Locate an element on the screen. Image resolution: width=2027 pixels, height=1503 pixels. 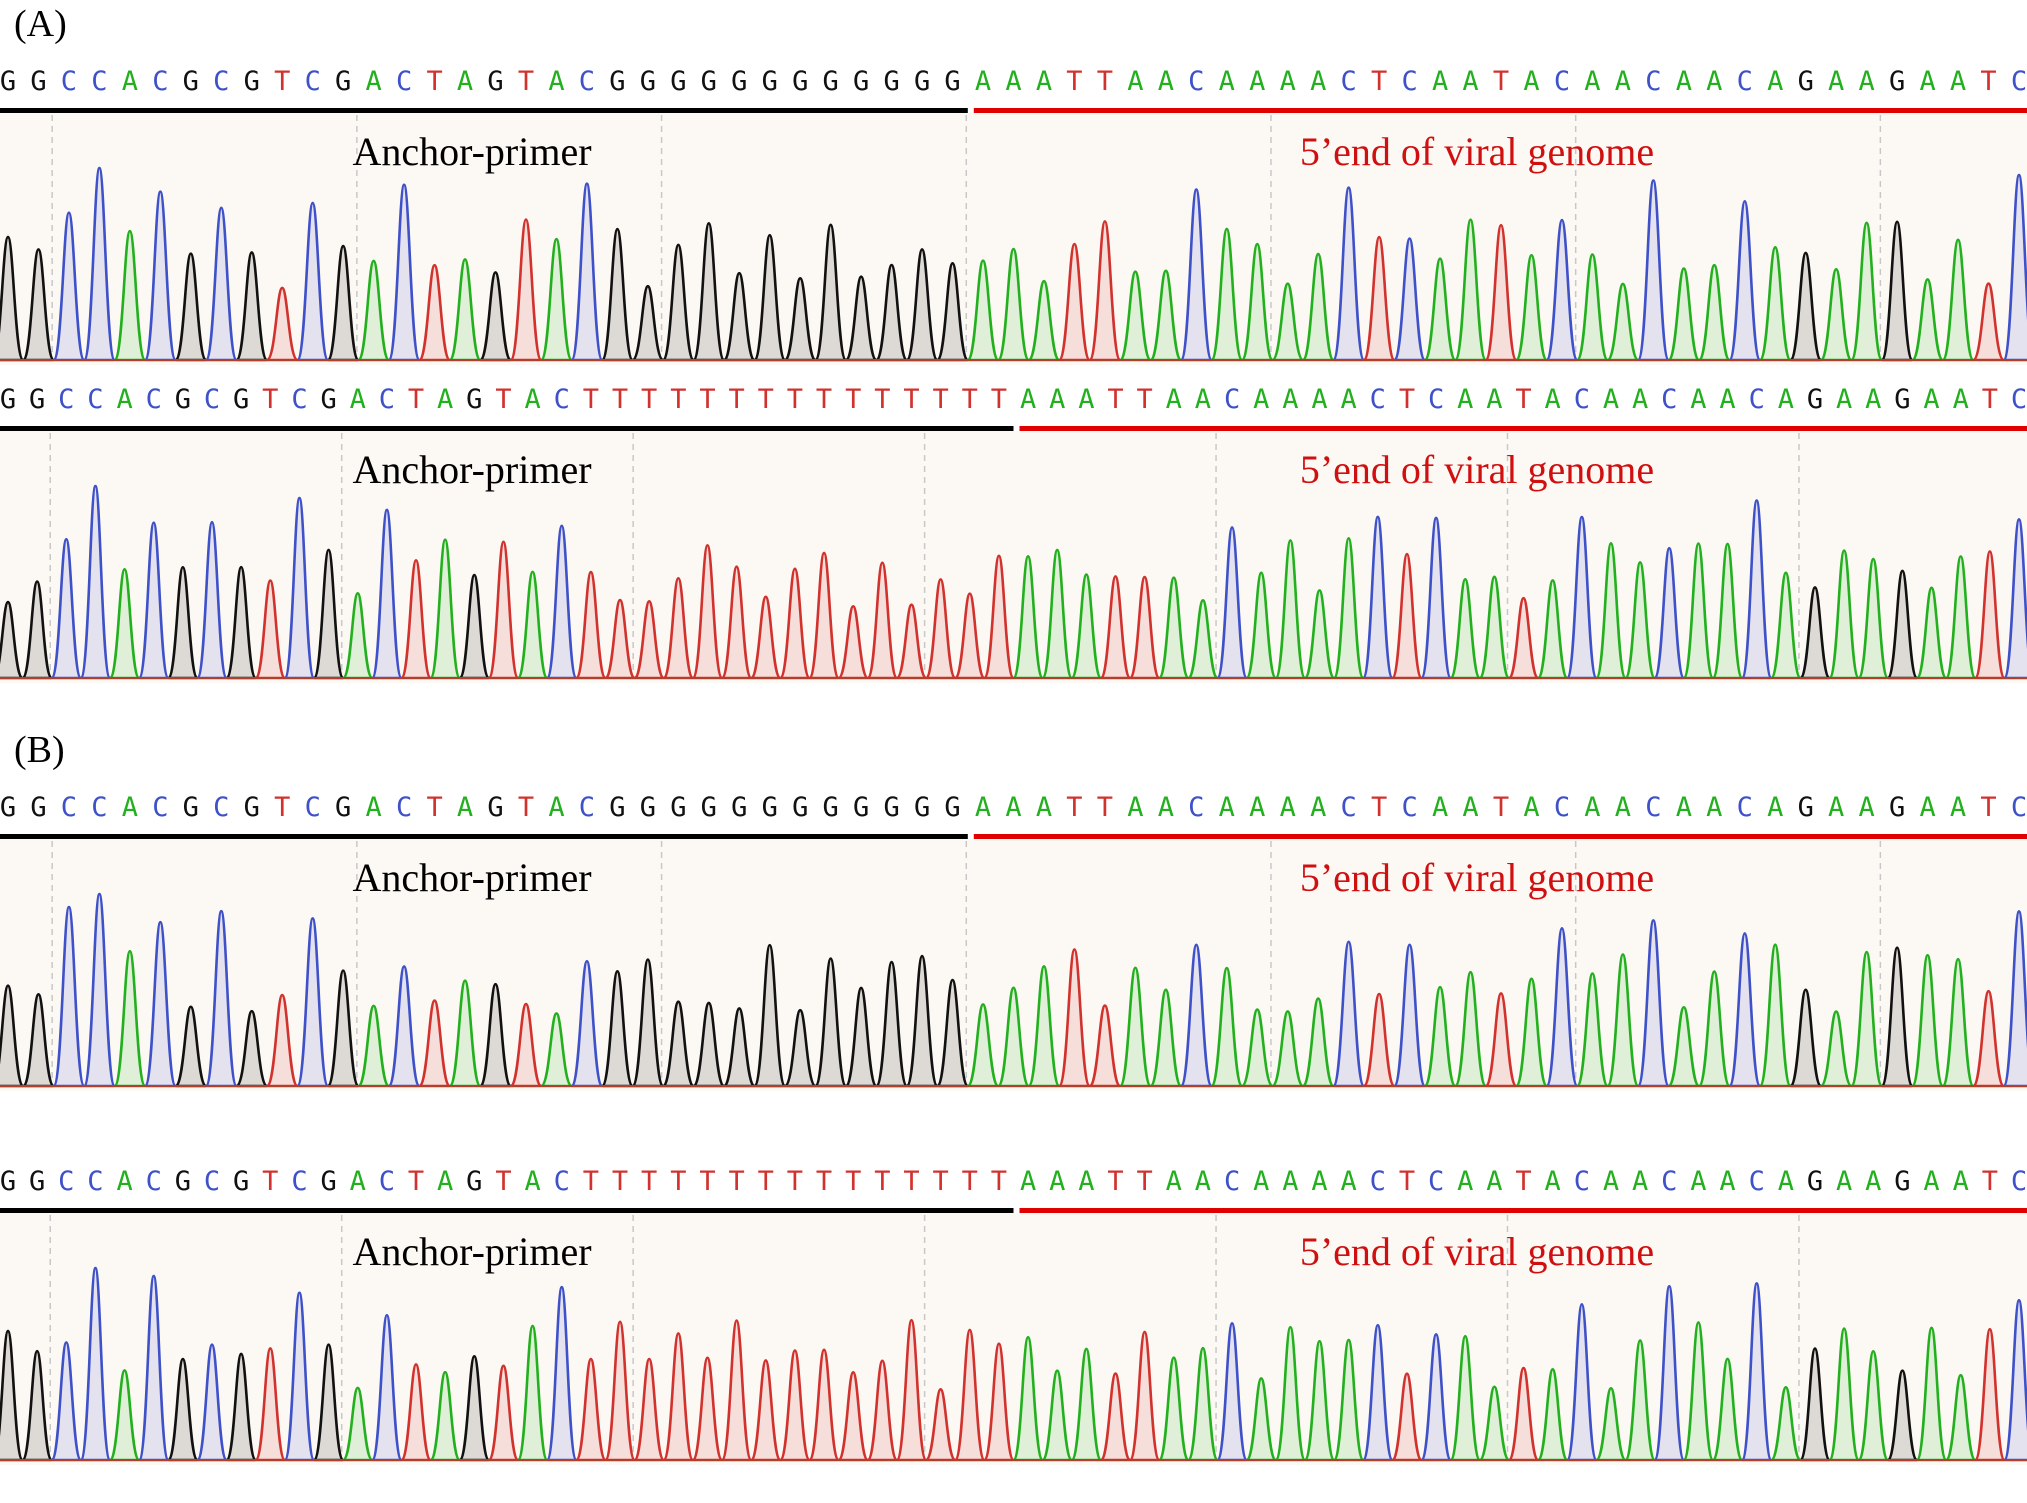
panel-label-a: (A) is located at coordinates (40, 24).